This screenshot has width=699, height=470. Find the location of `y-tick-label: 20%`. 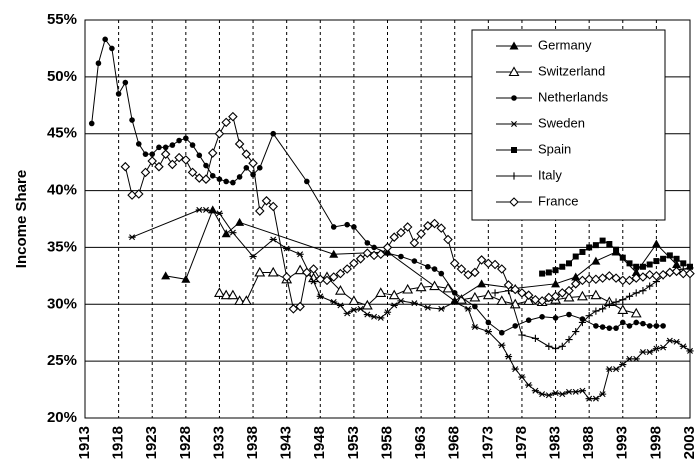

y-tick-label: 20% is located at coordinates (62, 417).